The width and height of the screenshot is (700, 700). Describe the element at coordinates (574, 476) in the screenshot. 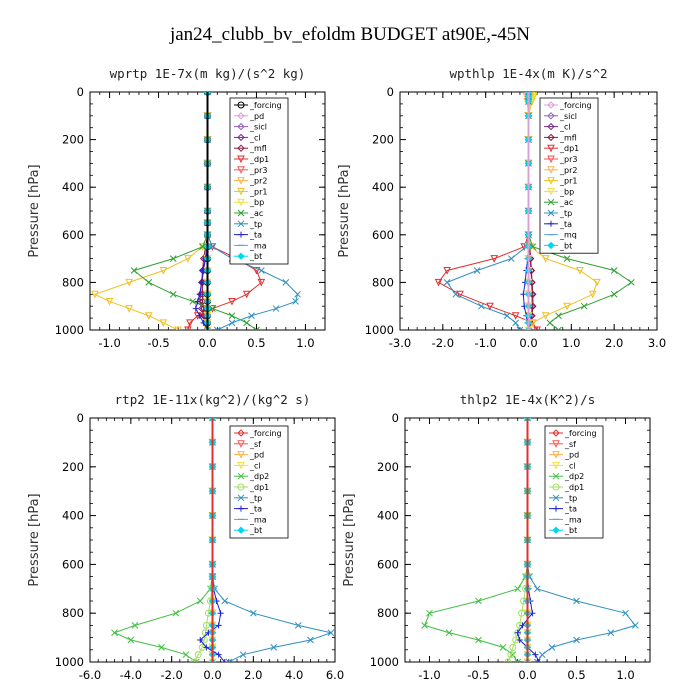

I see `legend-label: _dp2` at that location.